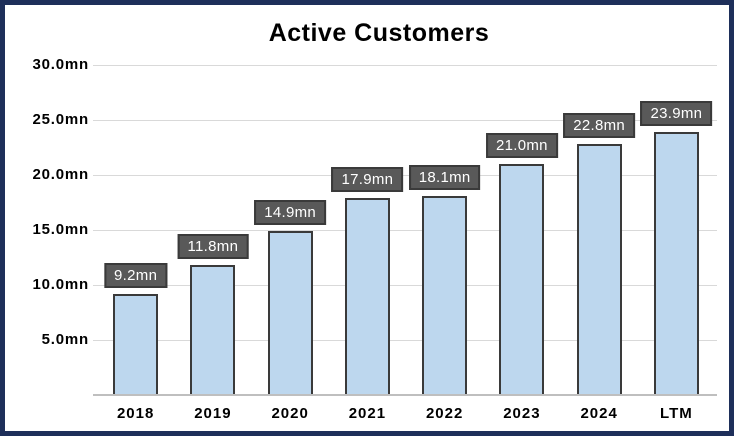 The height and width of the screenshot is (436, 734). I want to click on y-axis-tick-label: 30.0mn, so click(60, 64).